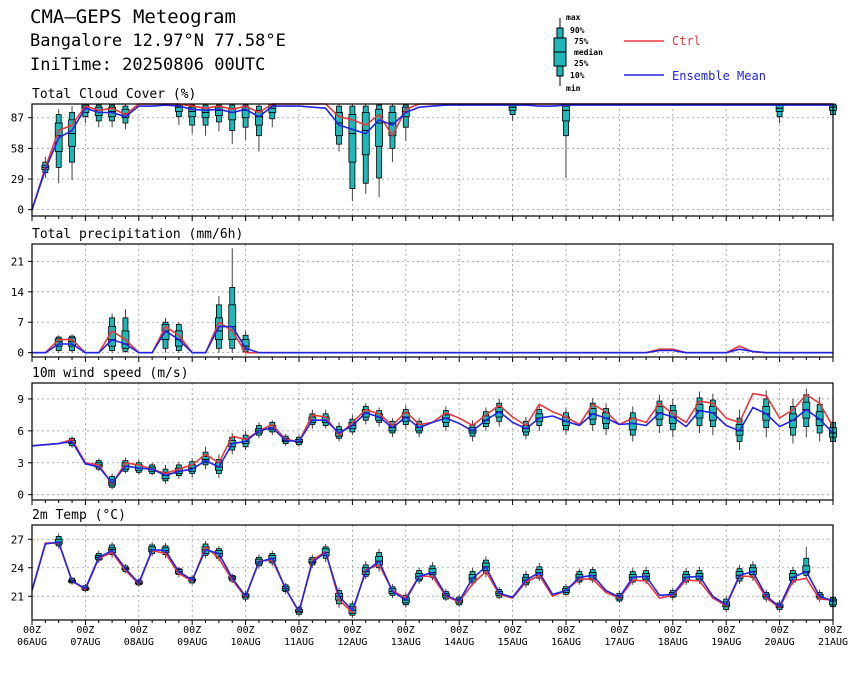 This screenshot has height=679, width=860. I want to click on chart-title: CMA—GEPS Meteogram, so click(133, 17).